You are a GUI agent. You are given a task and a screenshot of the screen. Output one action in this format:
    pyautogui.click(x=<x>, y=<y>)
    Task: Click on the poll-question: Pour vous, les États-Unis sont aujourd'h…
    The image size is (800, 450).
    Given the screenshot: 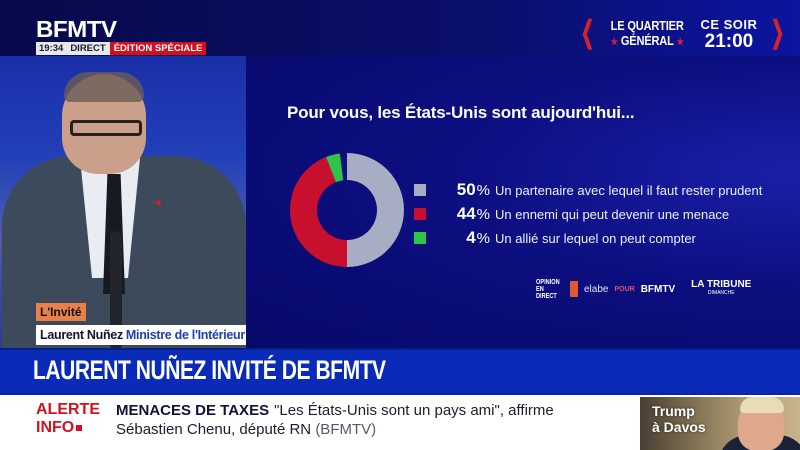 What is the action you would take?
    pyautogui.click(x=461, y=112)
    